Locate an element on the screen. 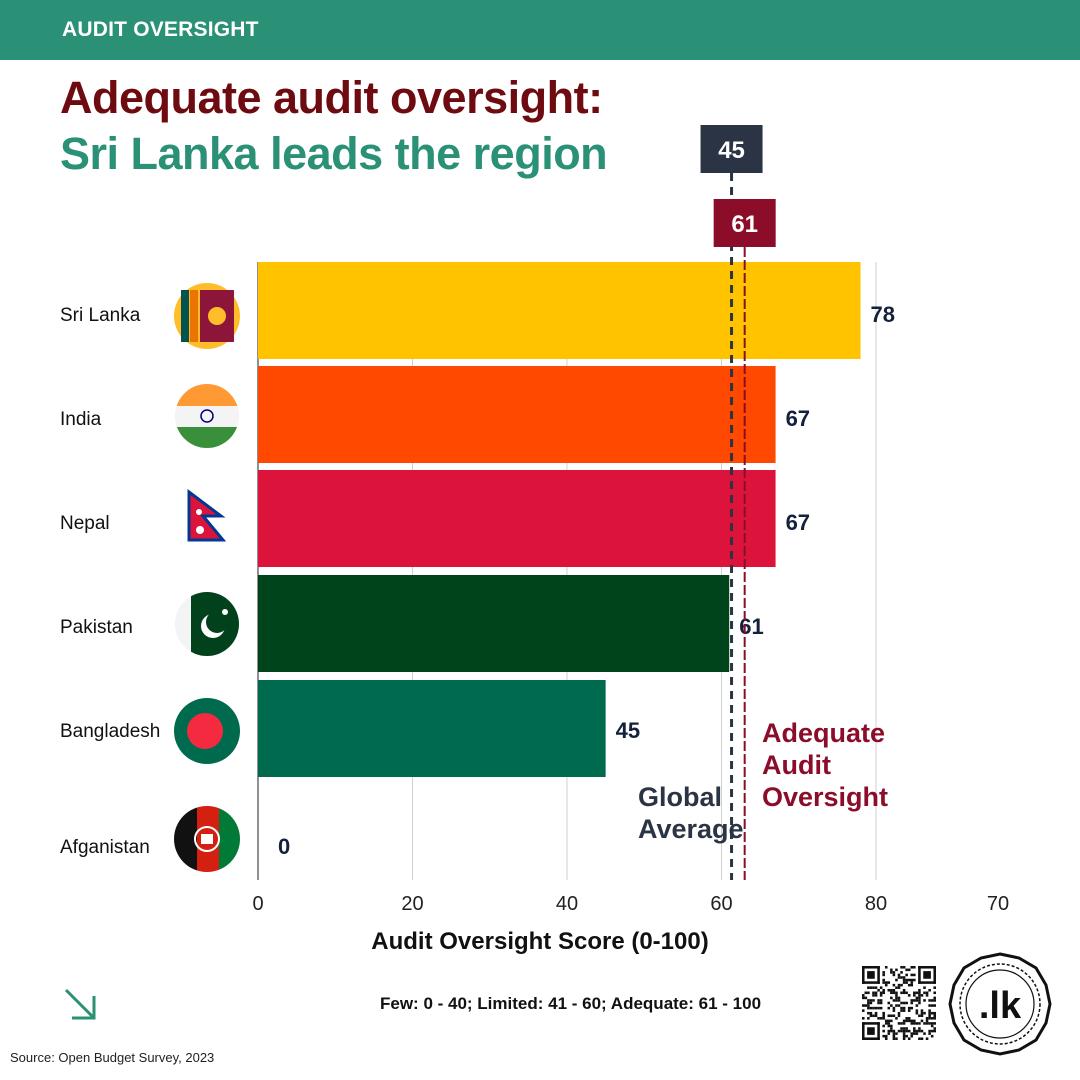 The width and height of the screenshot is (1080, 1080). category-label-pakistan: Pakistan is located at coordinates (96, 627).